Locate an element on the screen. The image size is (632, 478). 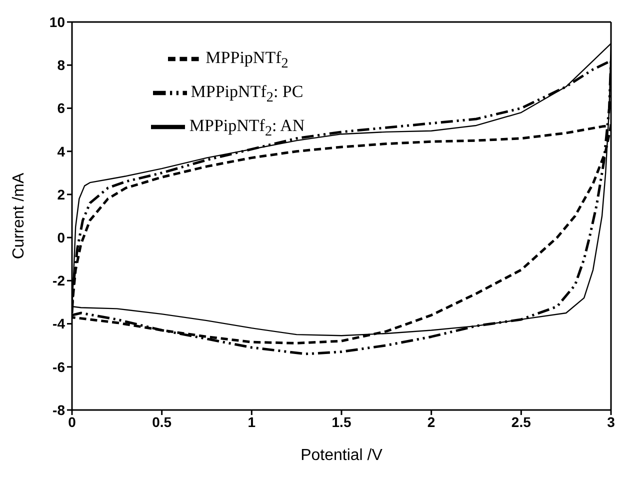
x-tick-label: 0.5 is located at coordinates (162, 422).